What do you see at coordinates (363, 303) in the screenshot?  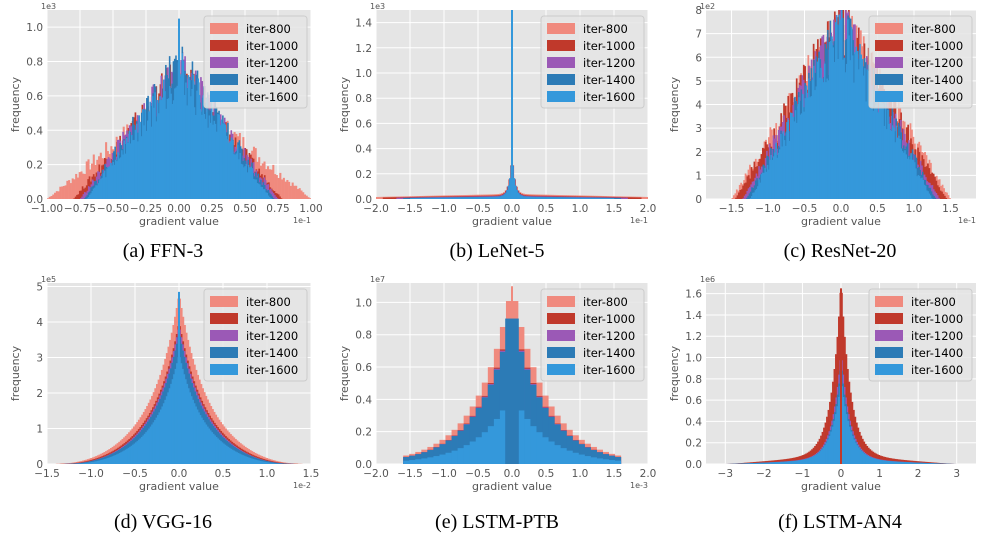 I see `y-tick-label: 1.0` at bounding box center [363, 303].